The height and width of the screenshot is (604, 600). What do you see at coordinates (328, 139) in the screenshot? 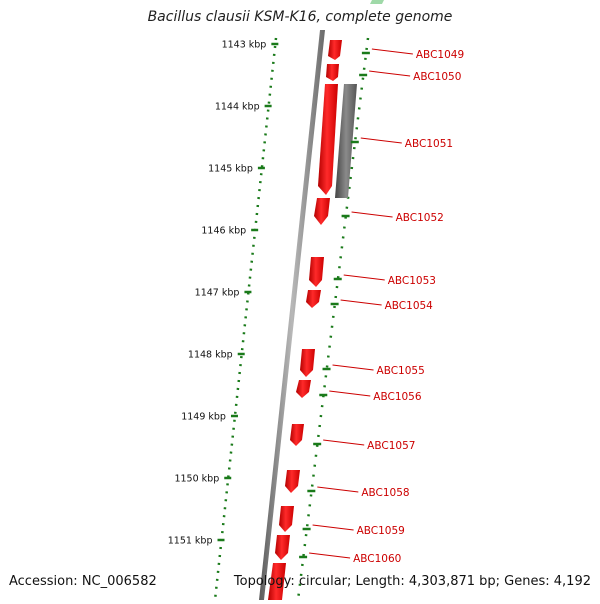
I see `gene-shape-abc1051` at bounding box center [328, 139].